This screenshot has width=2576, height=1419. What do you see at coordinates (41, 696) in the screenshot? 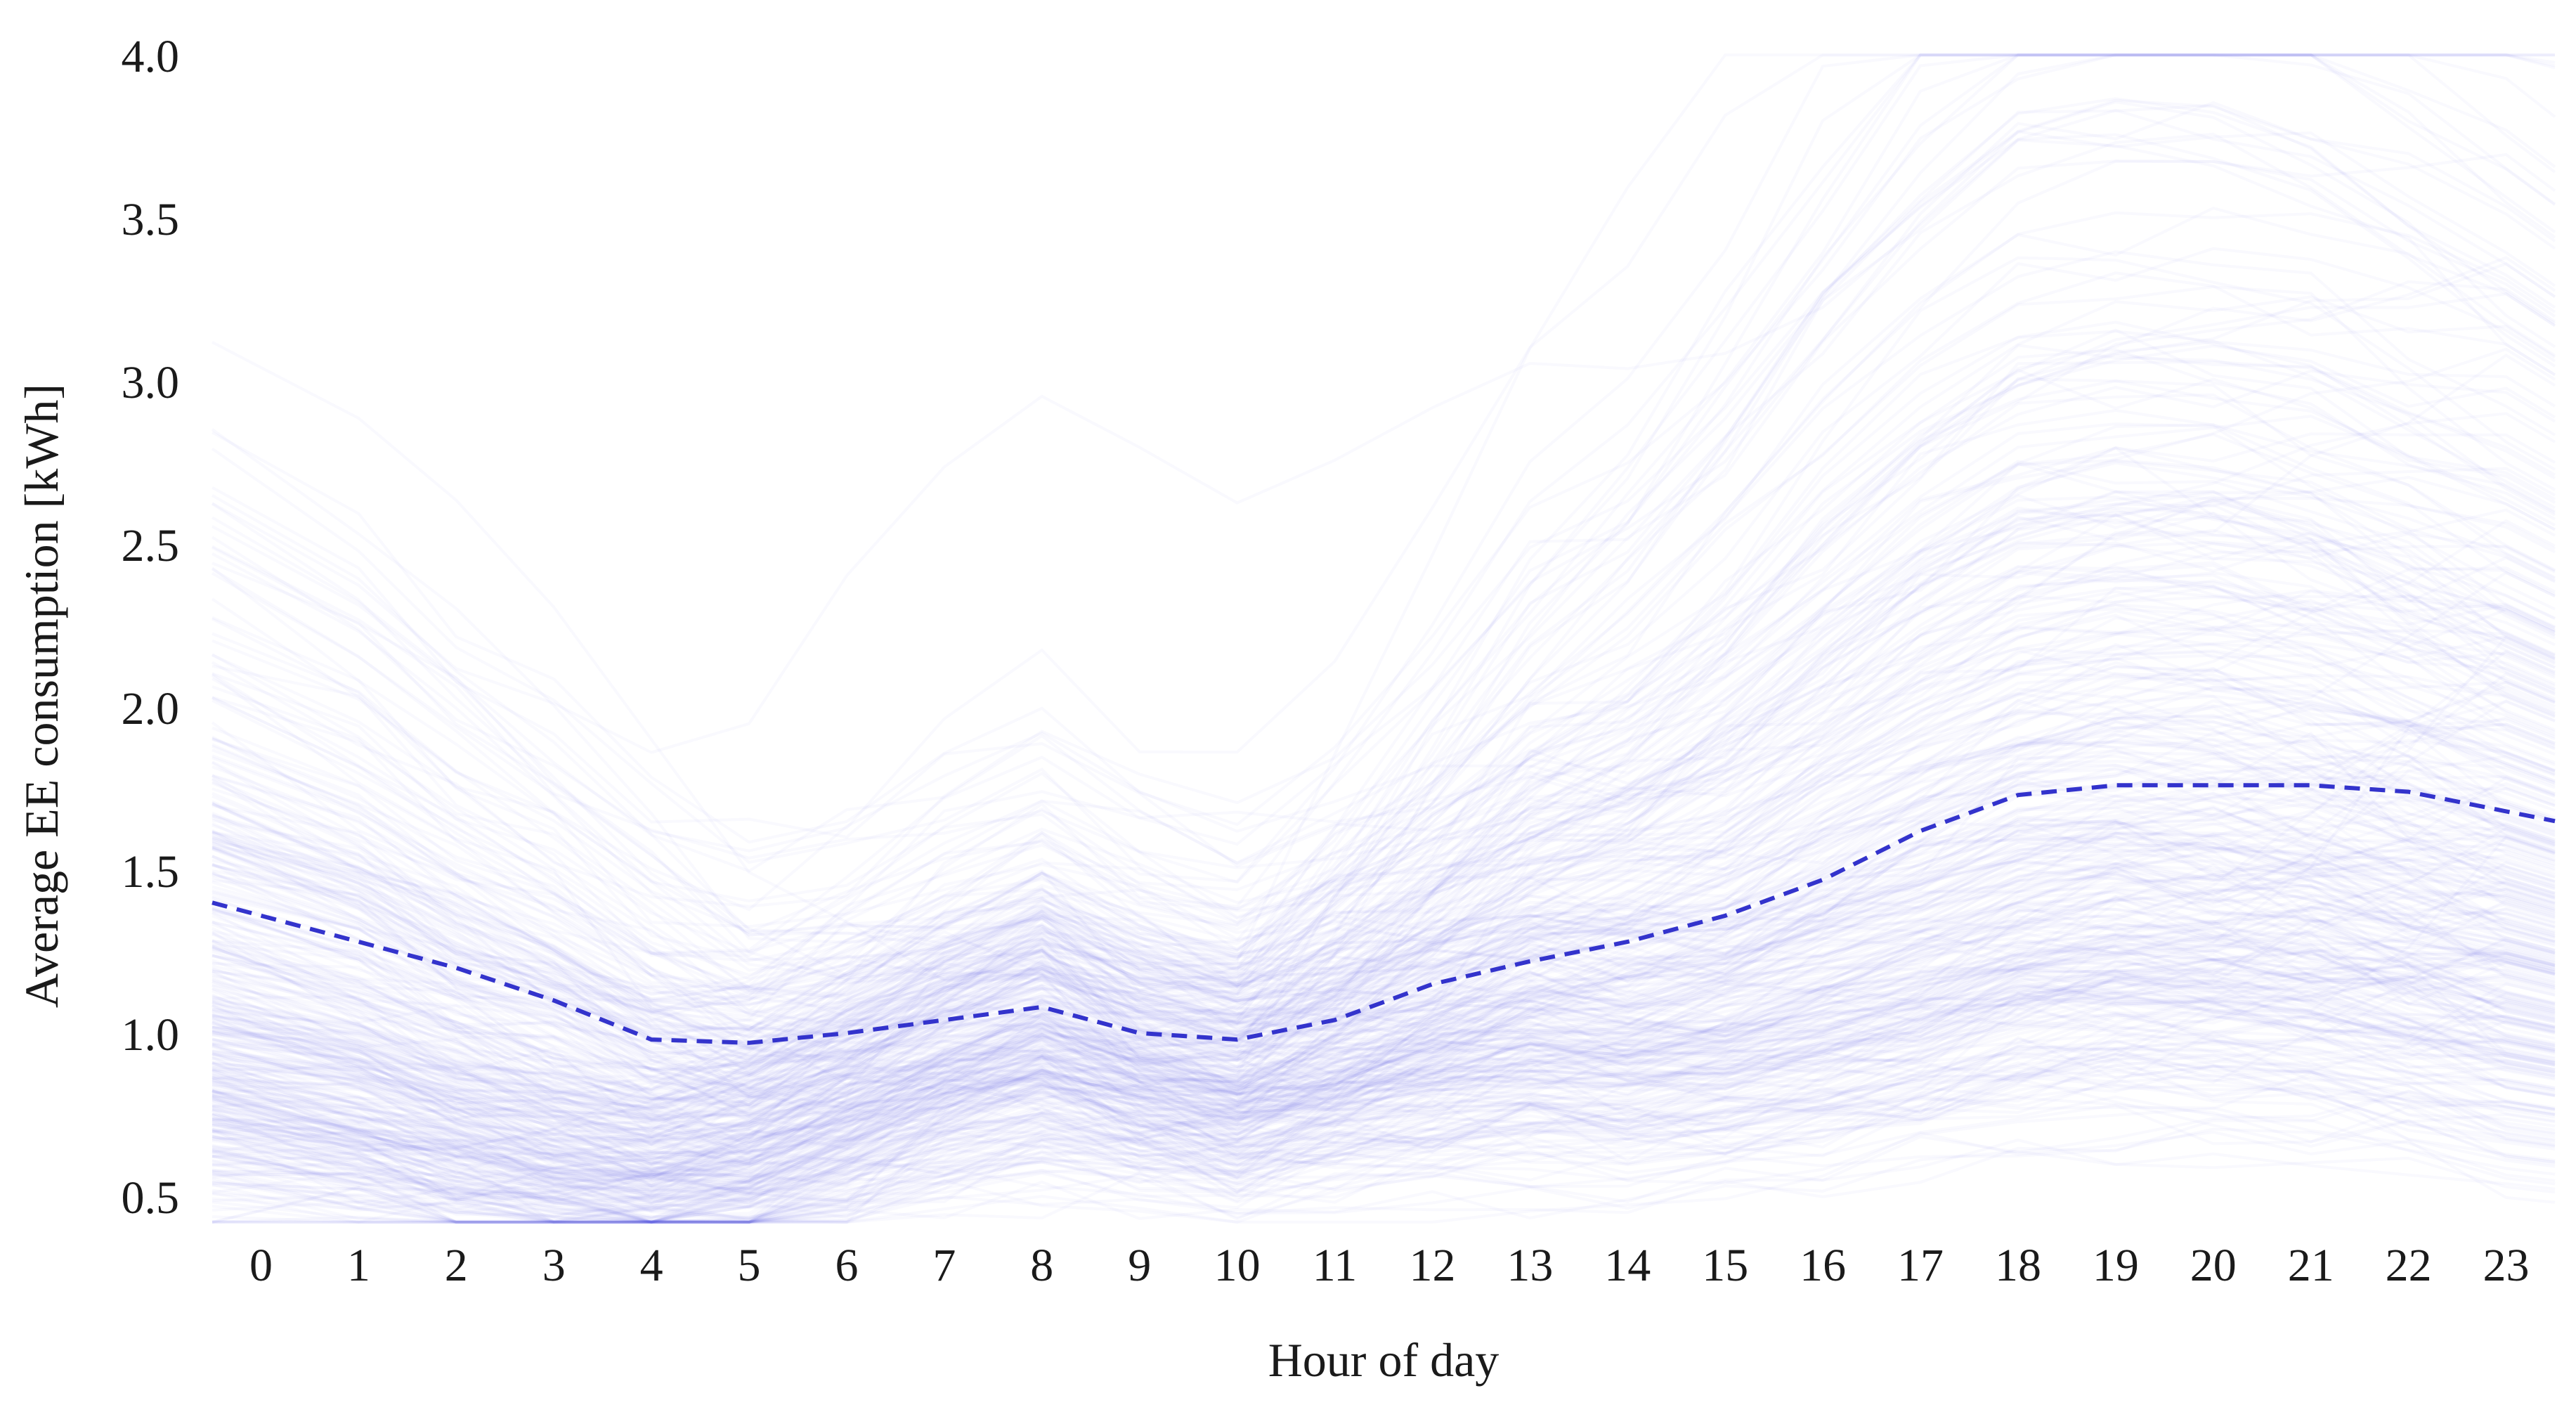
I see `y-axis-title: Average EE consumption [kWh]` at bounding box center [41, 696].